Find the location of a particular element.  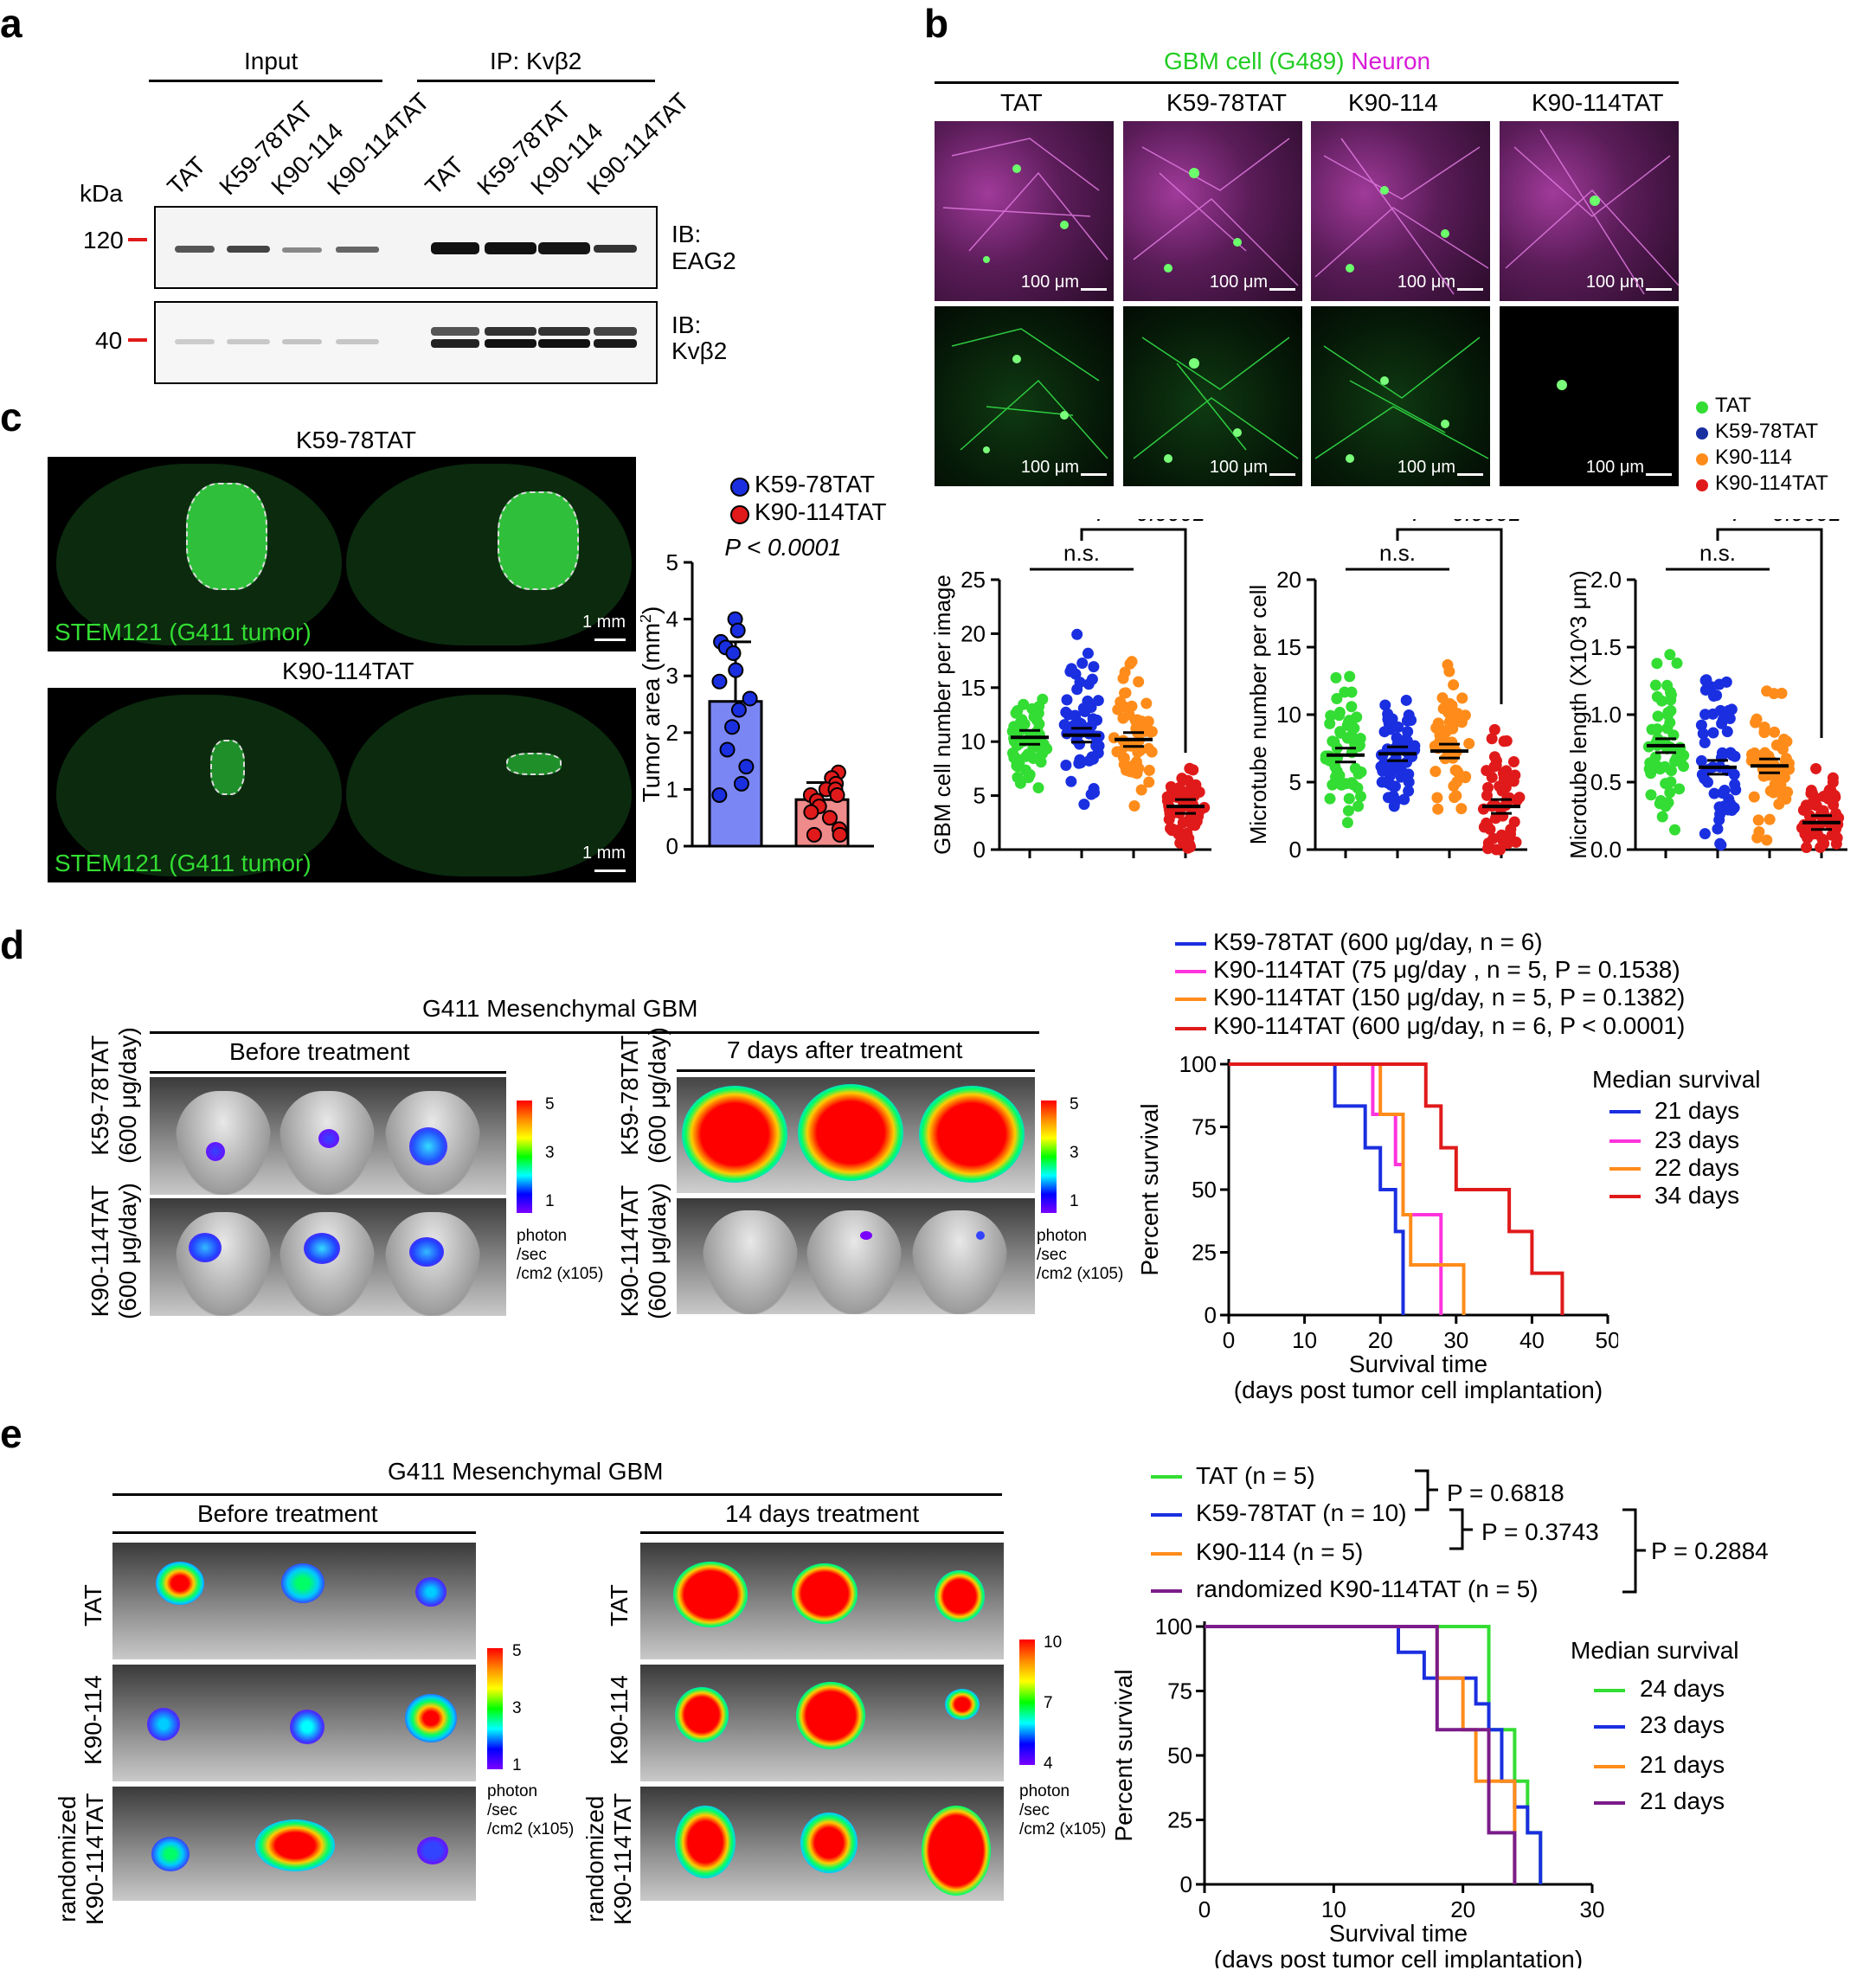

y-axis-label: Percent survival is located at coordinates (1150, 1189).